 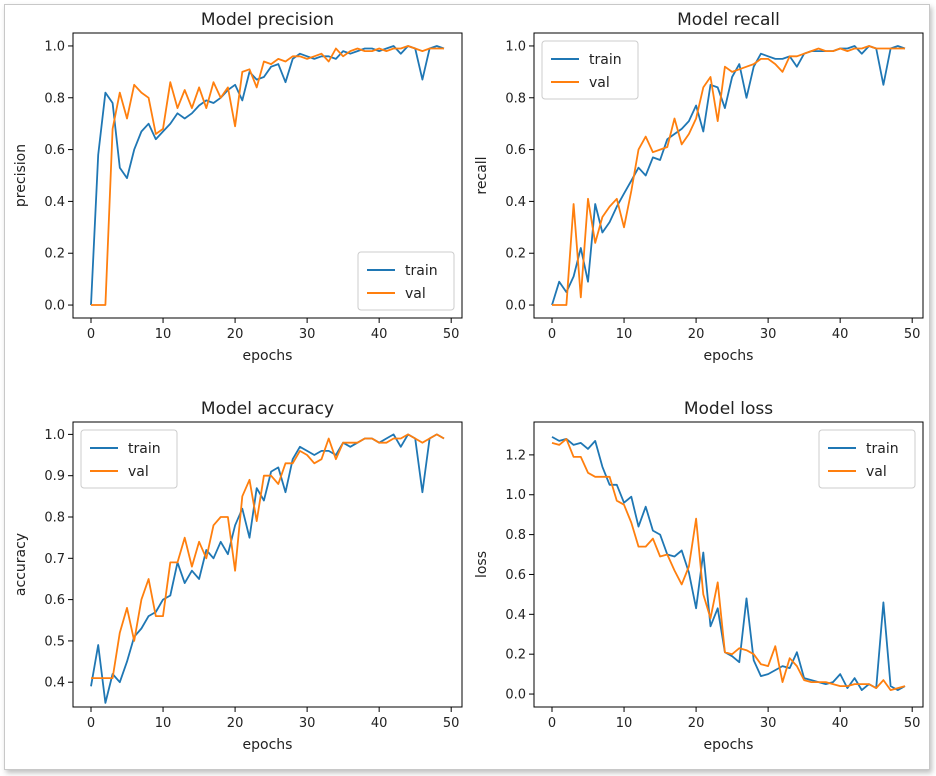 I want to click on chart-title: Model recall, so click(x=728, y=20).